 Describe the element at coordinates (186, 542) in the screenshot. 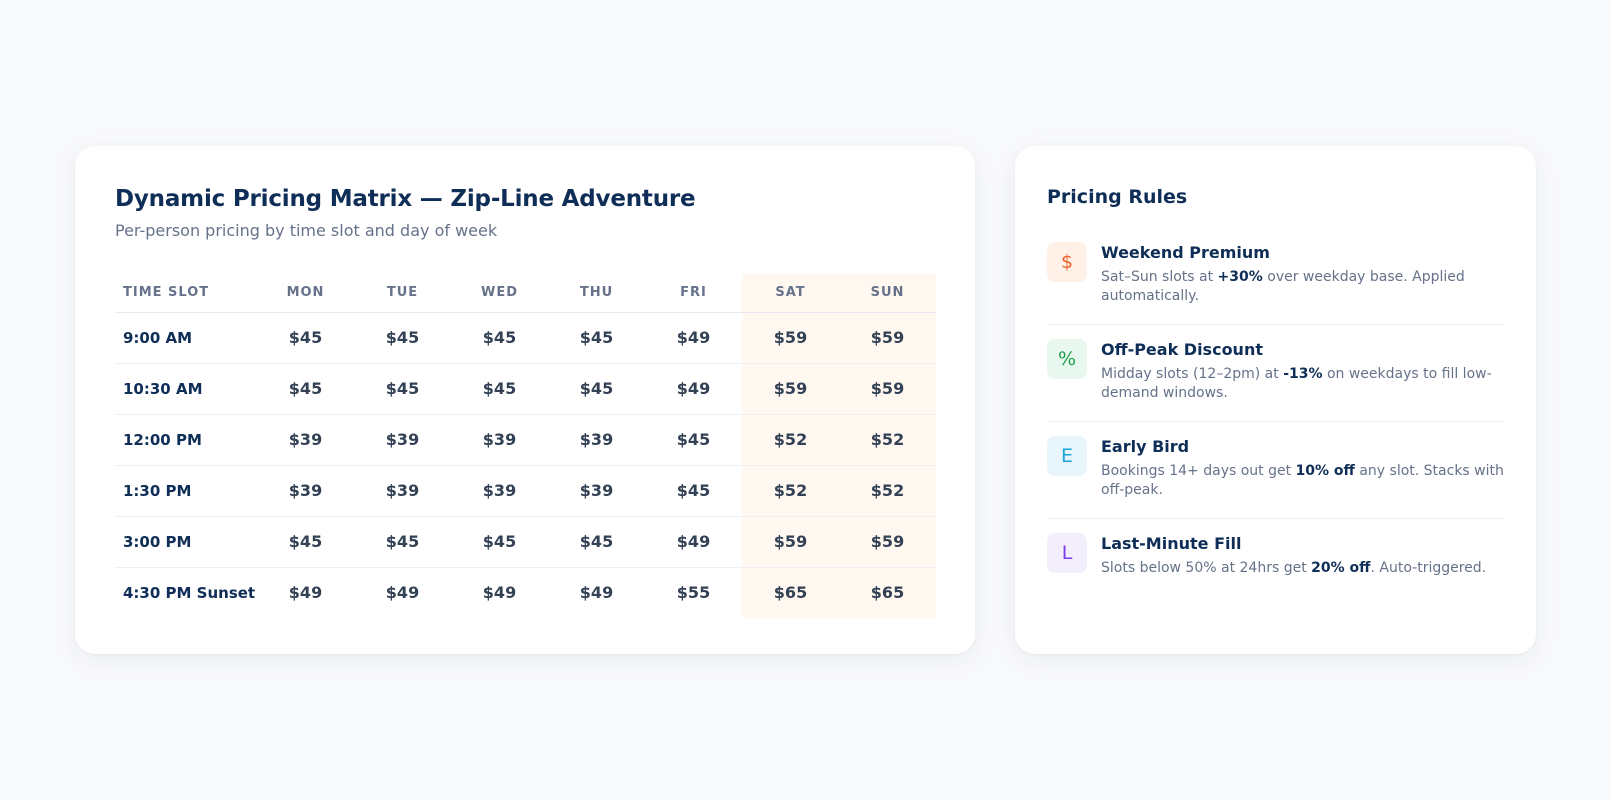

I see `time-slot-label: 3:00 PM` at that location.